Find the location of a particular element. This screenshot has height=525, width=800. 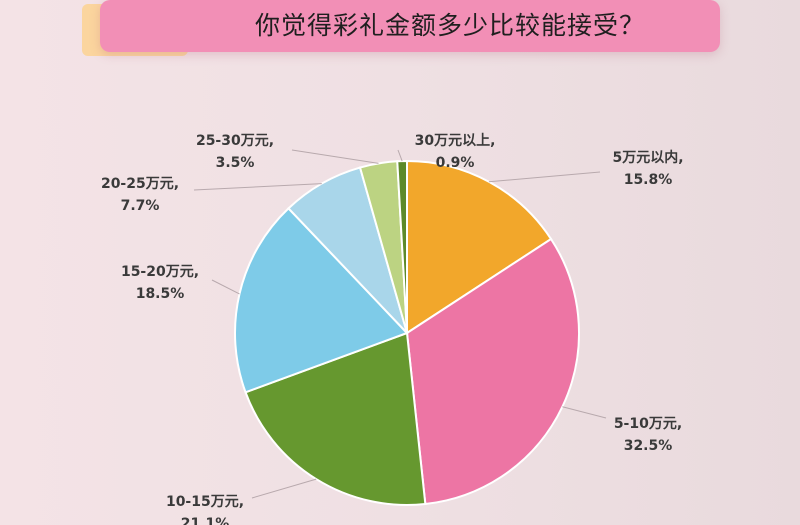

slice-label: 30万元以上, is located at coordinates (455, 141).